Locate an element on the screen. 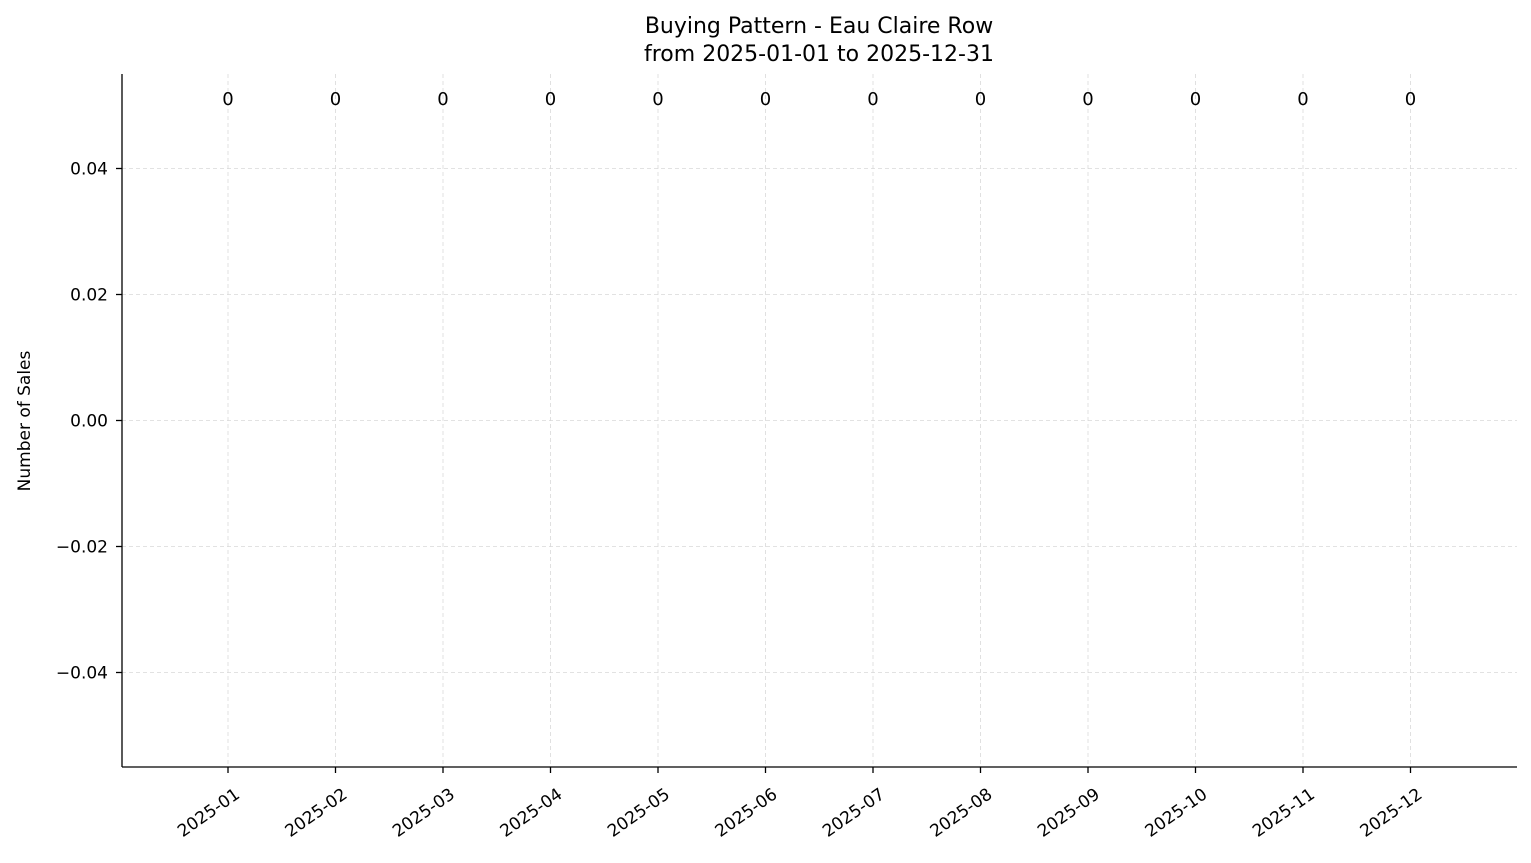 The width and height of the screenshot is (1531, 863). x-tick-label: 2025-12 is located at coordinates (1392, 813).